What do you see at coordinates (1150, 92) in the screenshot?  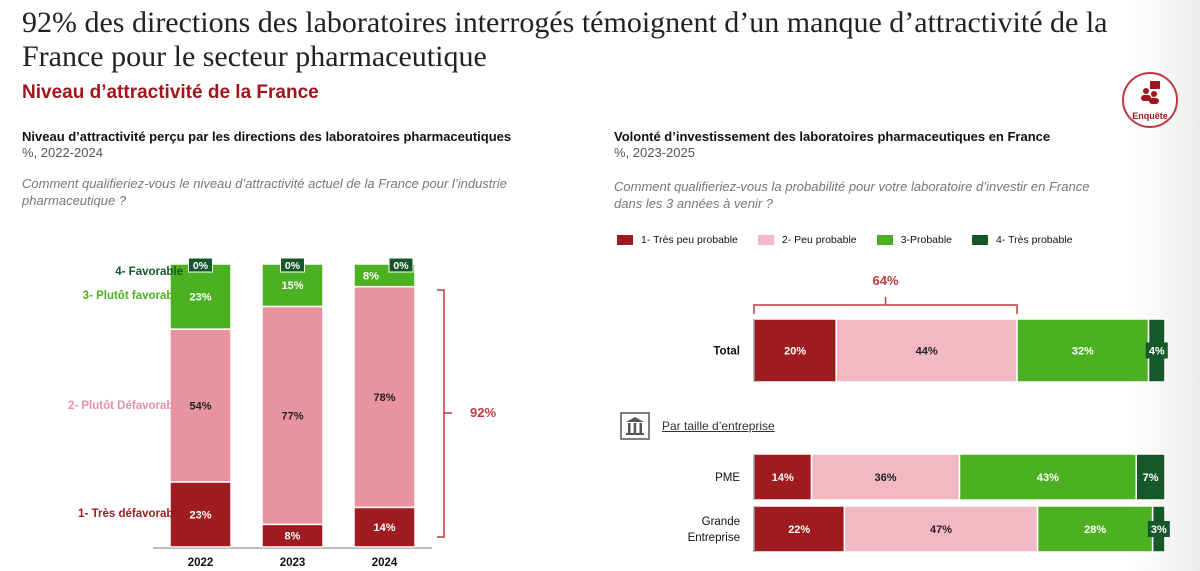 I see `survey-people-icon` at bounding box center [1150, 92].